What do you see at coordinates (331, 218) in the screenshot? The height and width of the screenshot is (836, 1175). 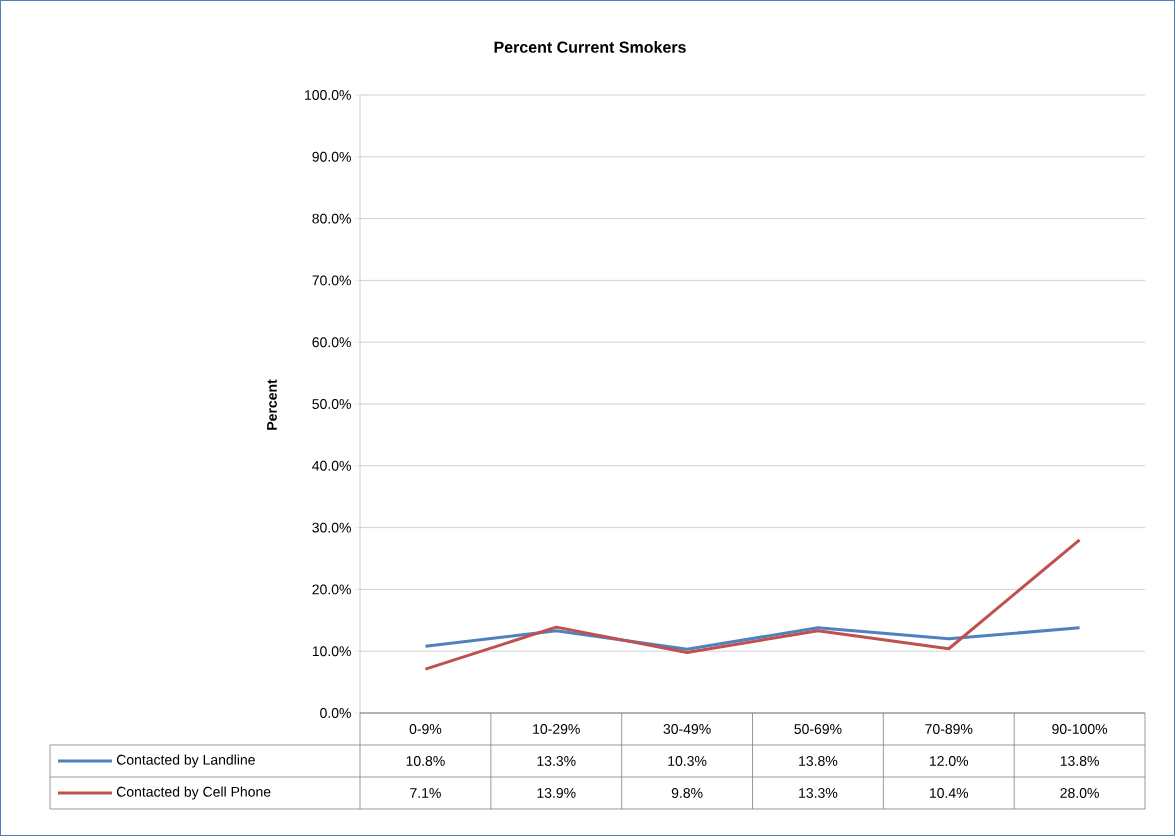 I see `y-tick-label: 80.0%` at bounding box center [331, 218].